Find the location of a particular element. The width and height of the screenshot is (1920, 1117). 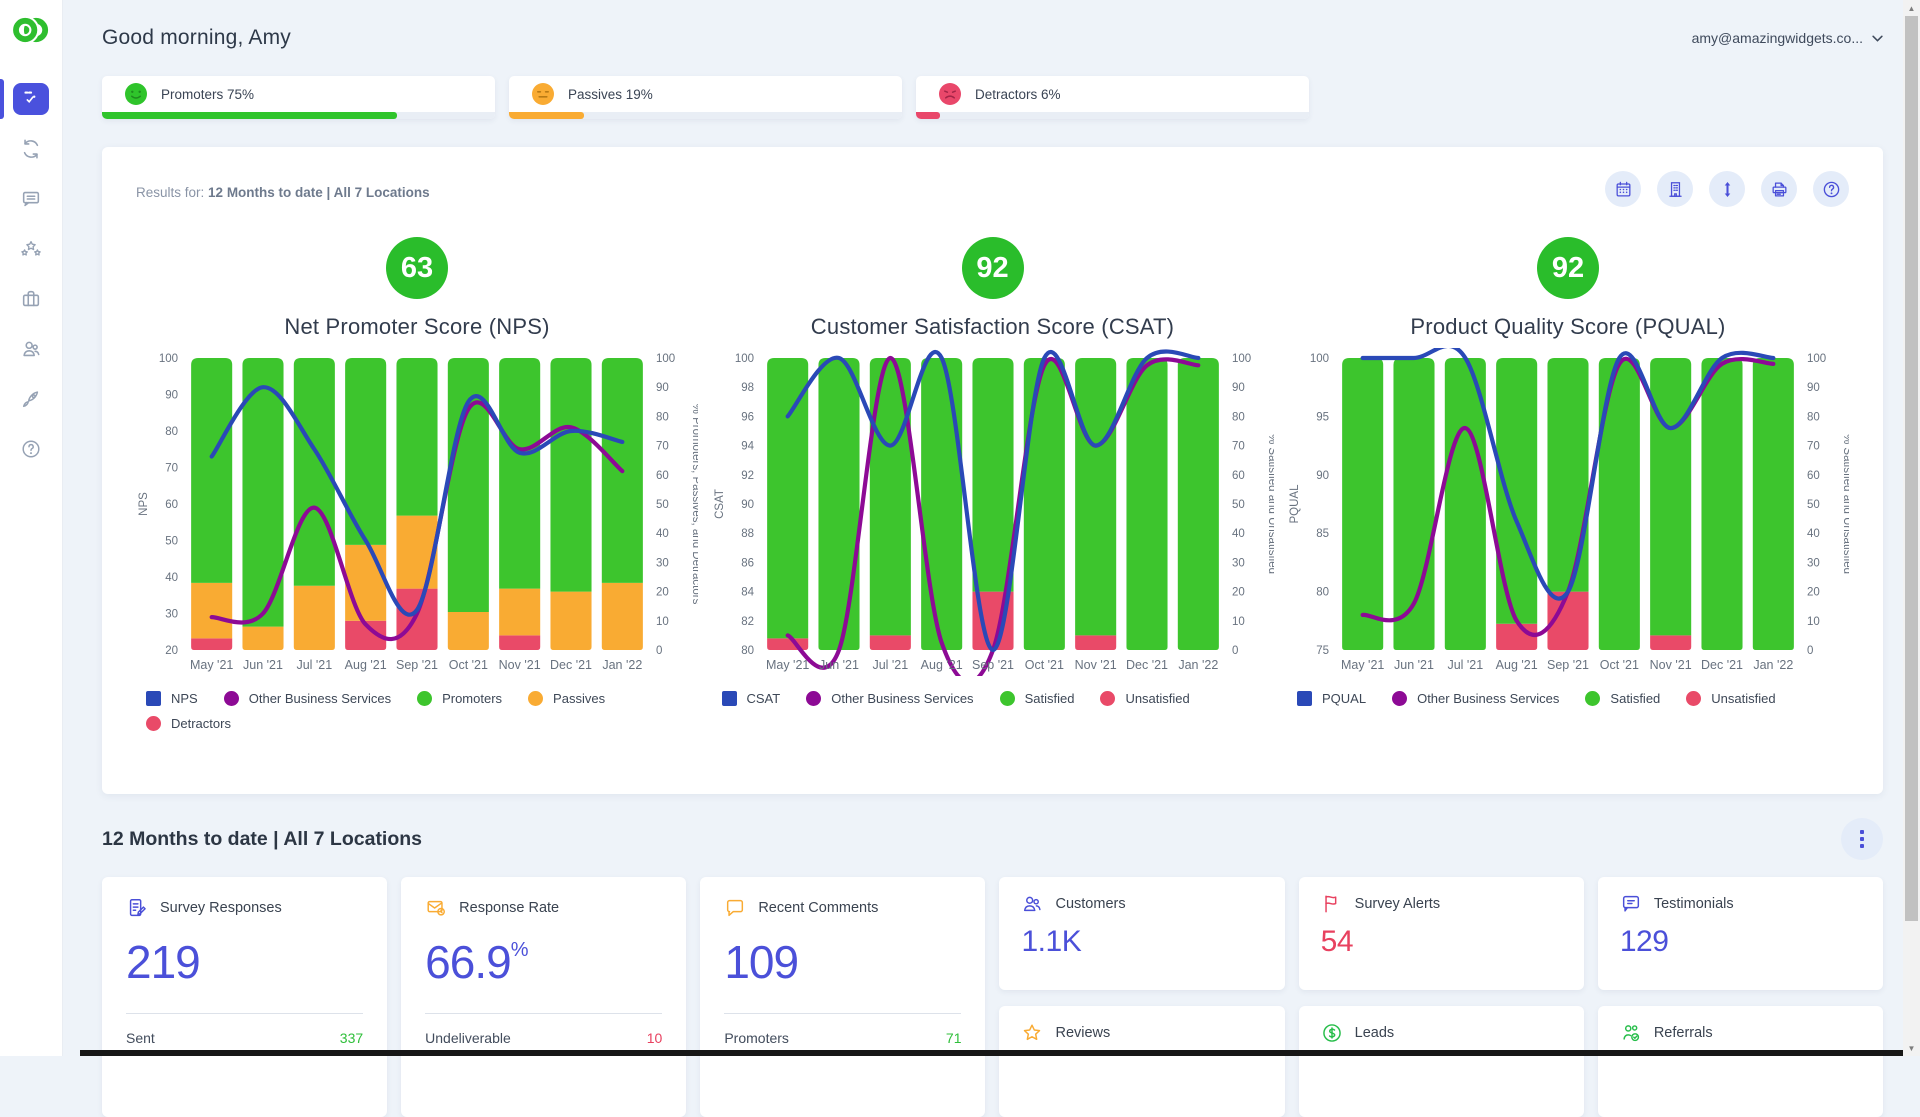

sidebar-item-sync is located at coordinates (31, 149).